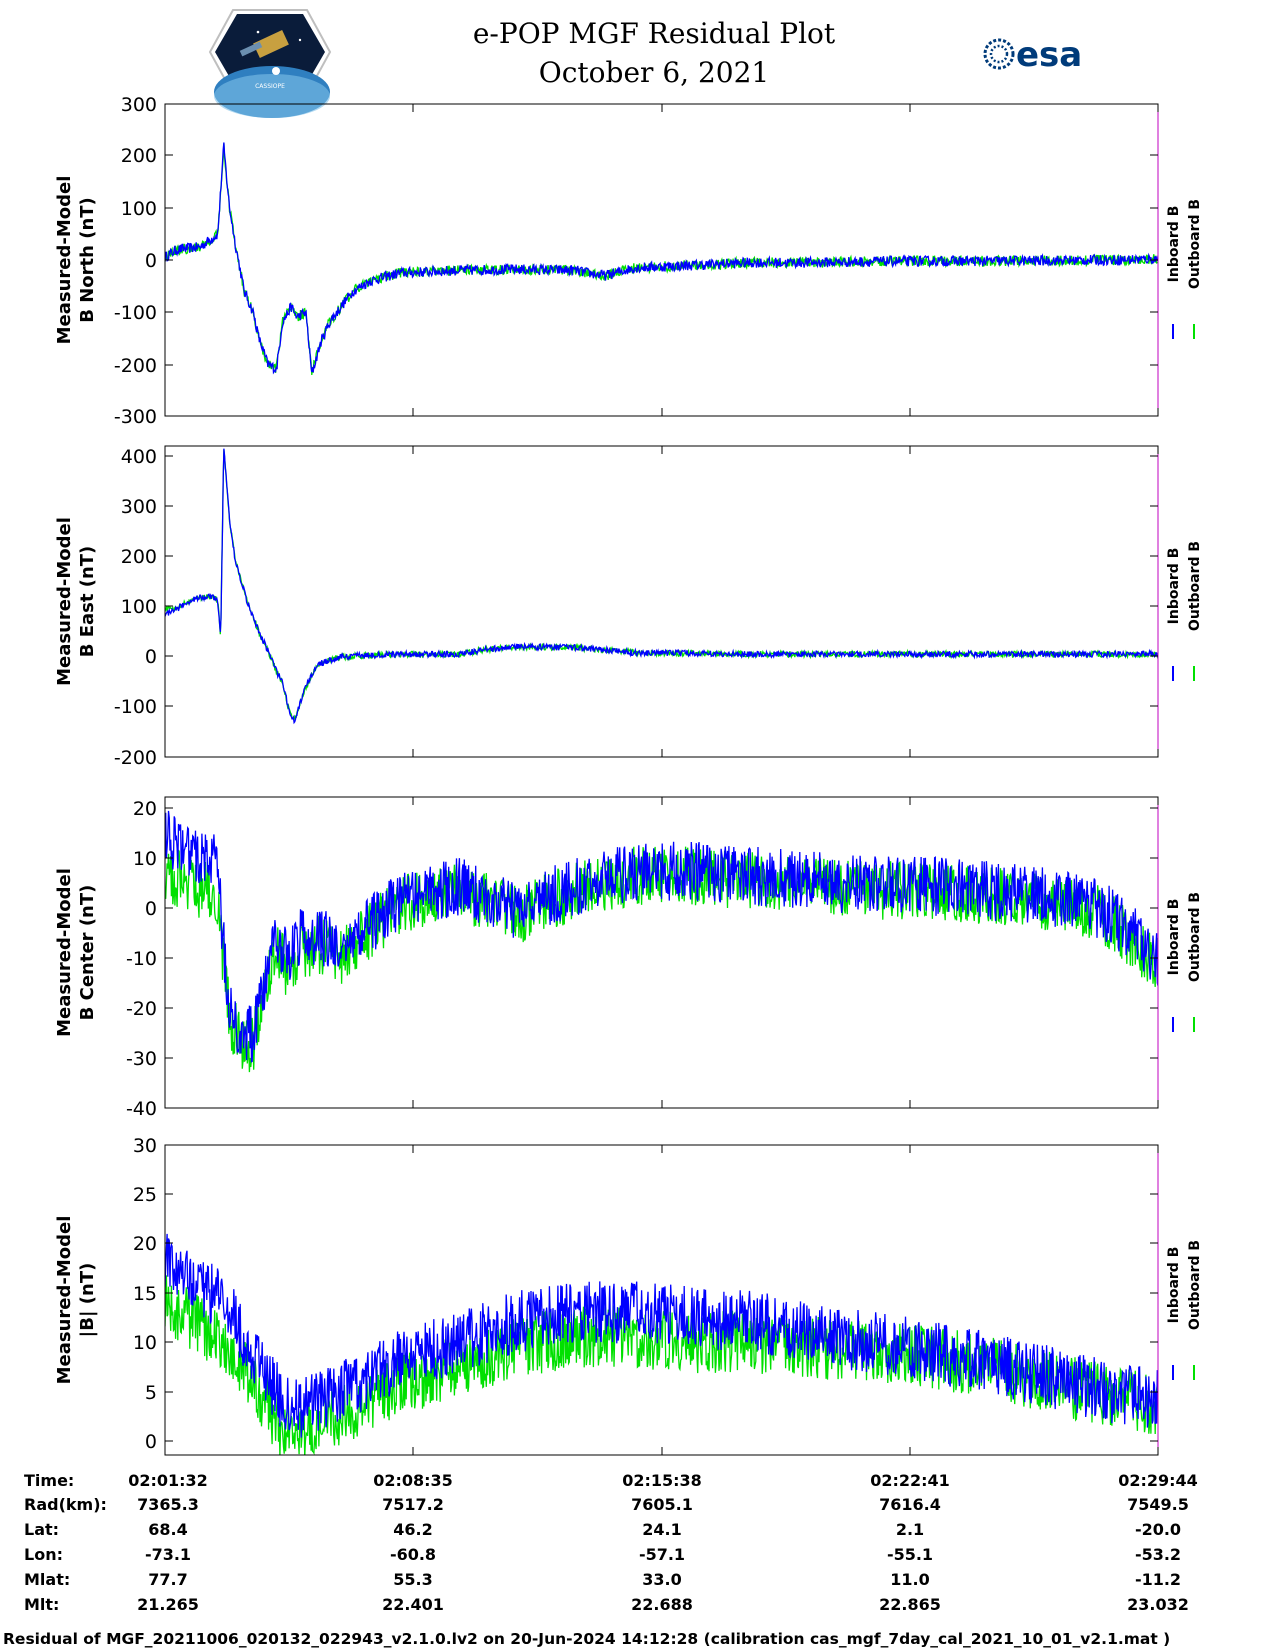 The image size is (1275, 1650). What do you see at coordinates (41, 1529) in the screenshot?
I see `info-row-label: Lat:` at bounding box center [41, 1529].